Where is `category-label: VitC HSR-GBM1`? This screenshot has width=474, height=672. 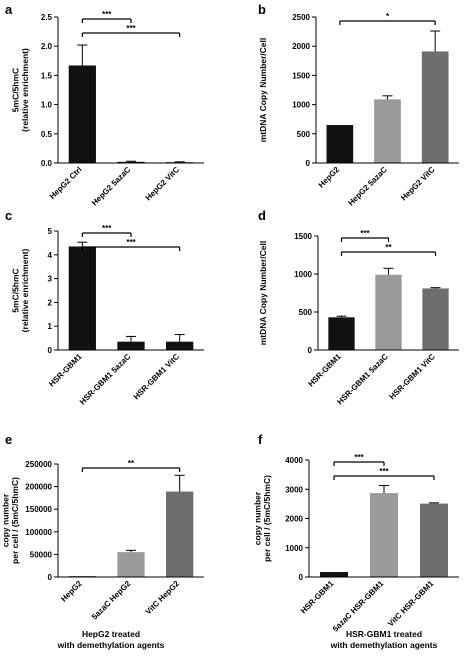 category-label: VitC HSR-GBM1 is located at coordinates (411, 604).